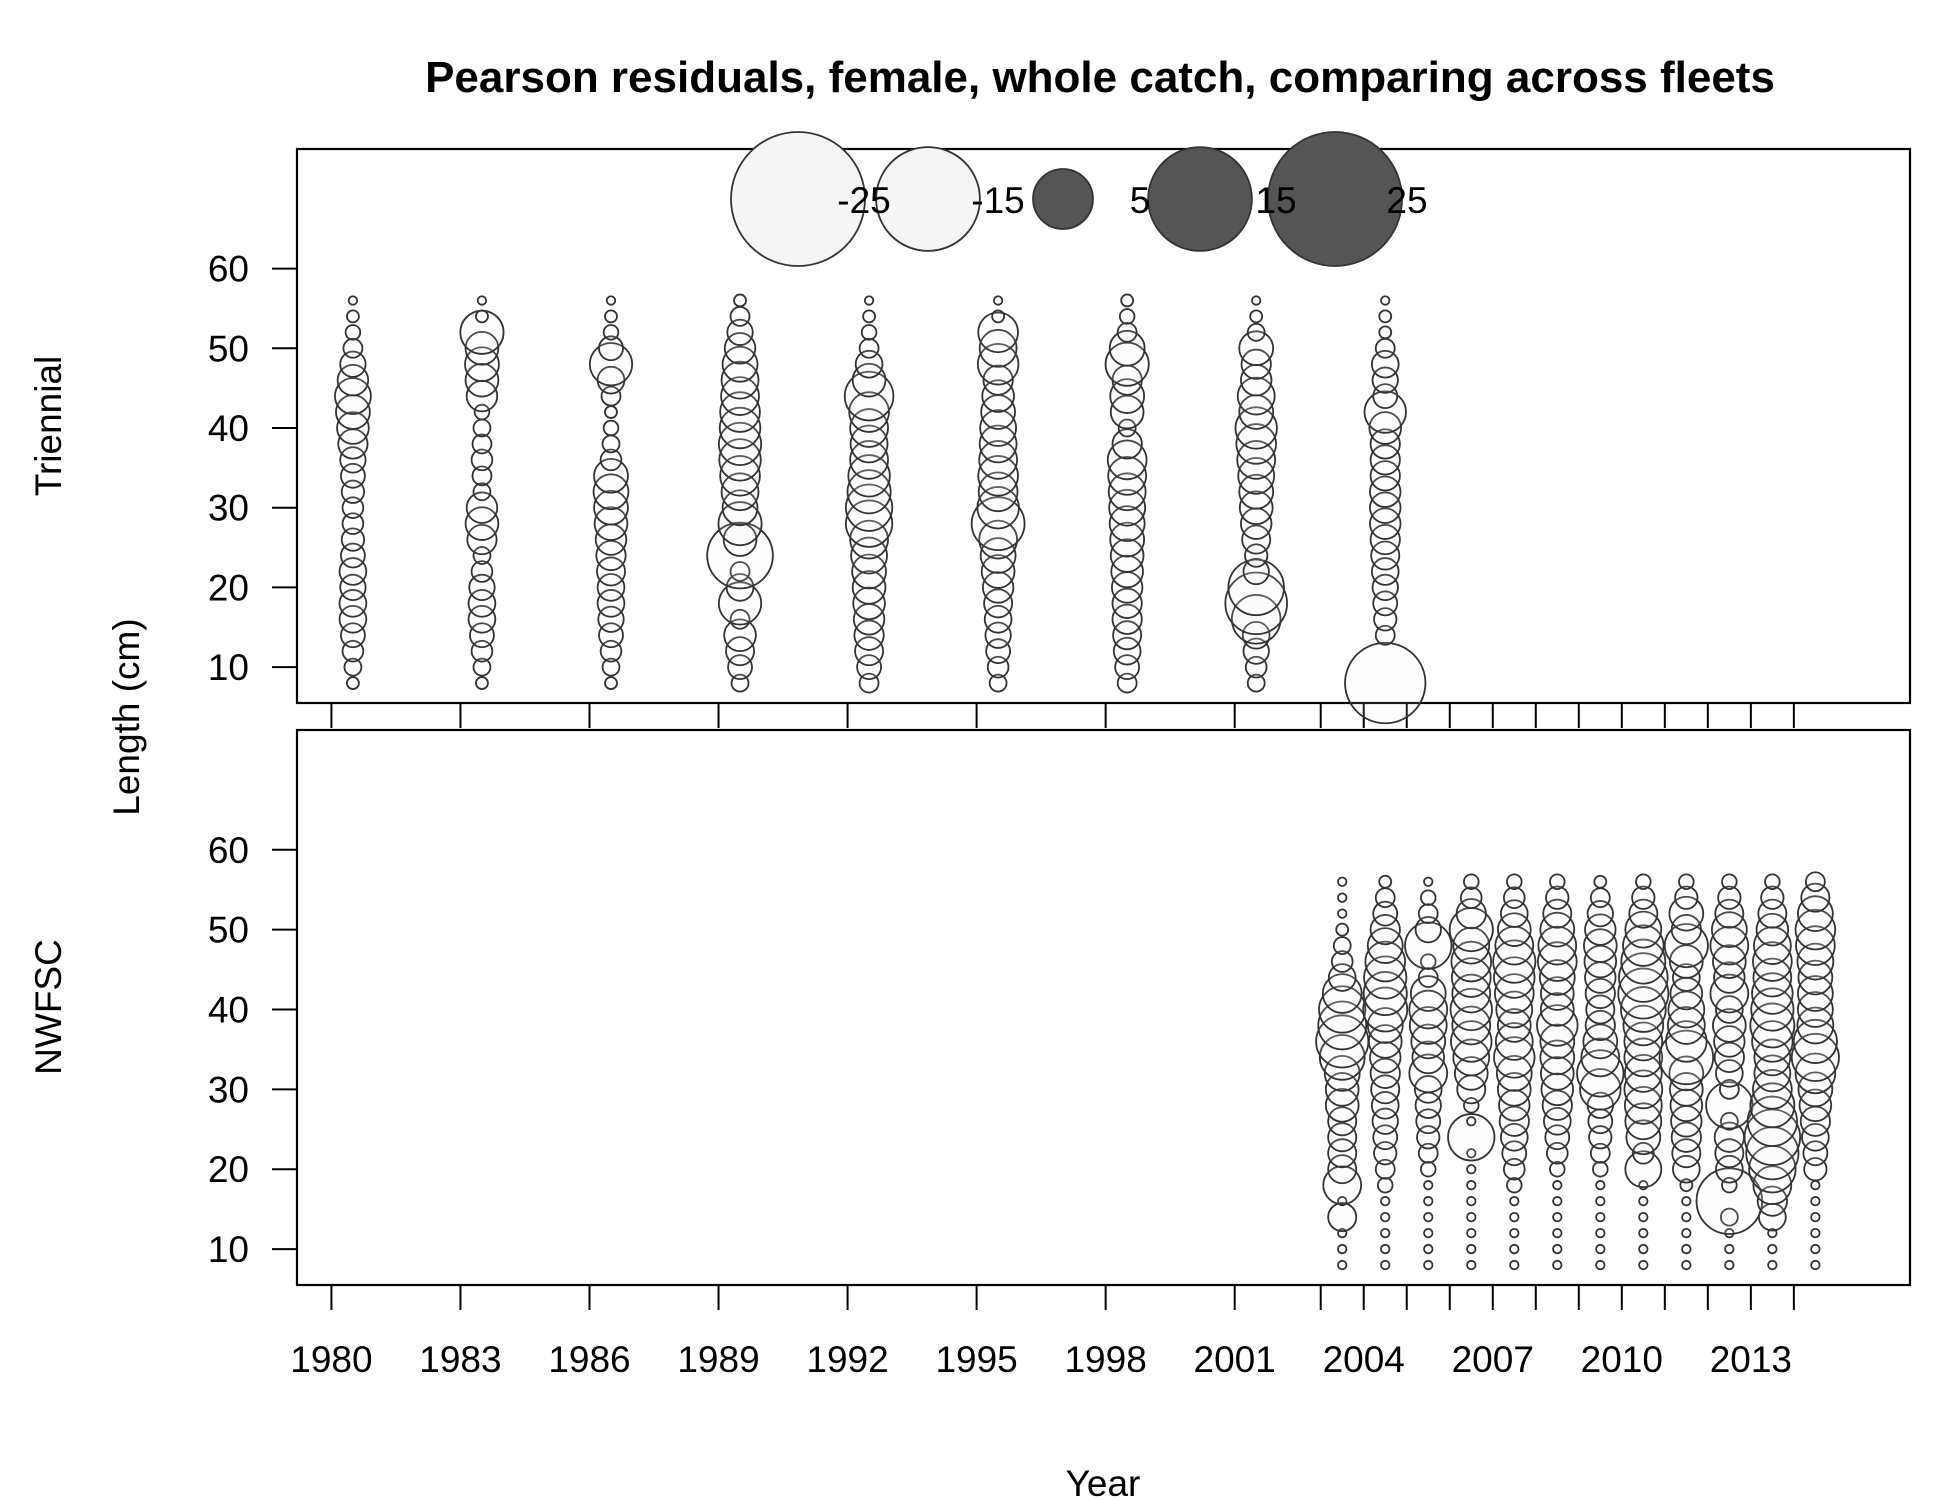 This screenshot has width=1950, height=1500. I want to click on y-tick-label: 10, so click(228, 1249).